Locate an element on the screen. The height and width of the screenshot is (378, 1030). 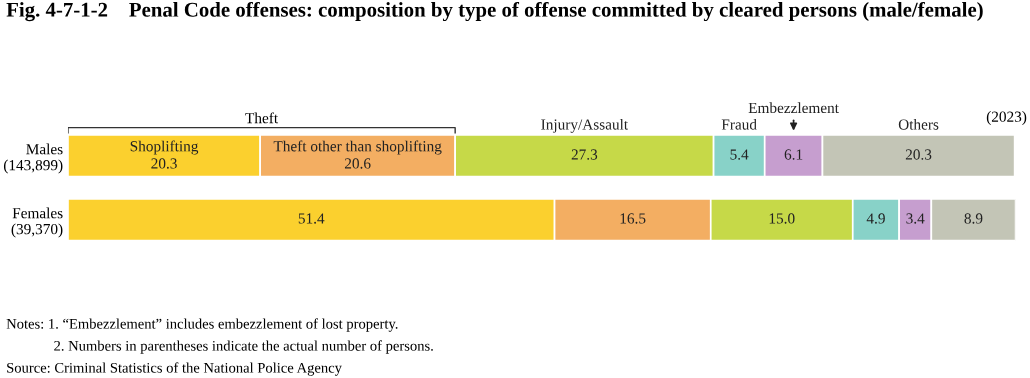
data-label: 8.9 is located at coordinates (973, 218).